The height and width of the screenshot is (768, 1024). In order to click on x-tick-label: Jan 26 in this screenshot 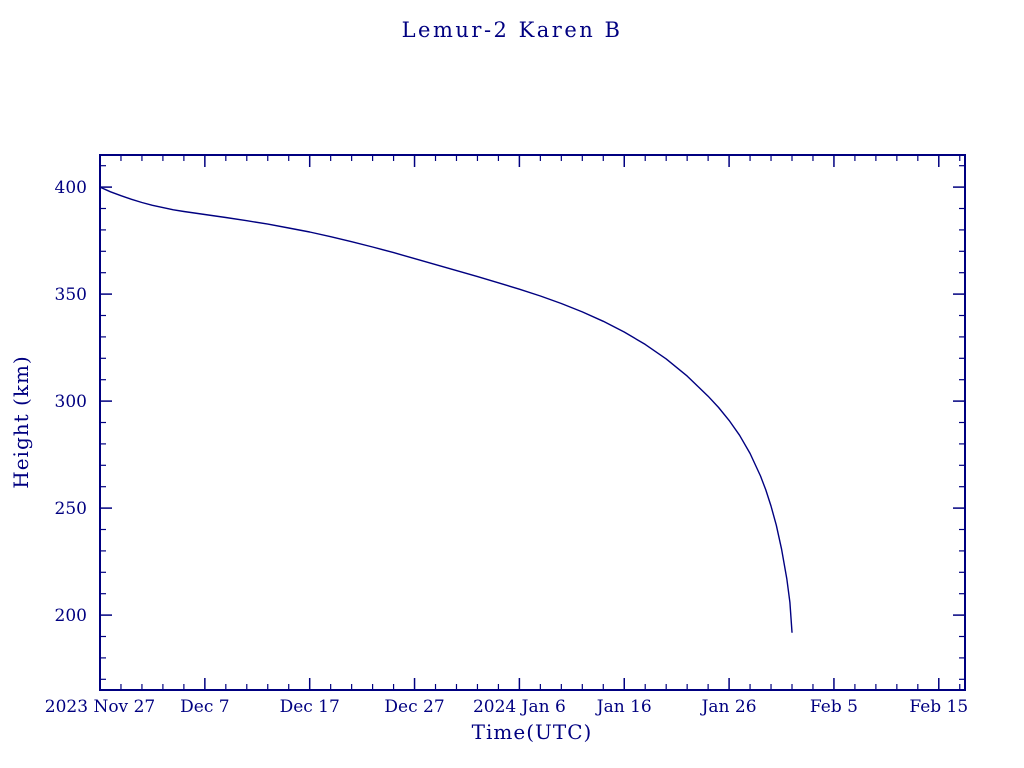, I will do `click(728, 707)`.